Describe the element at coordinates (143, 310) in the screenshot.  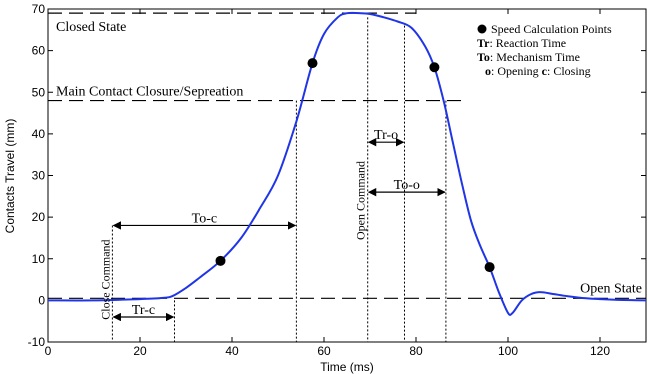
I see `interval-label: Tr-c` at that location.